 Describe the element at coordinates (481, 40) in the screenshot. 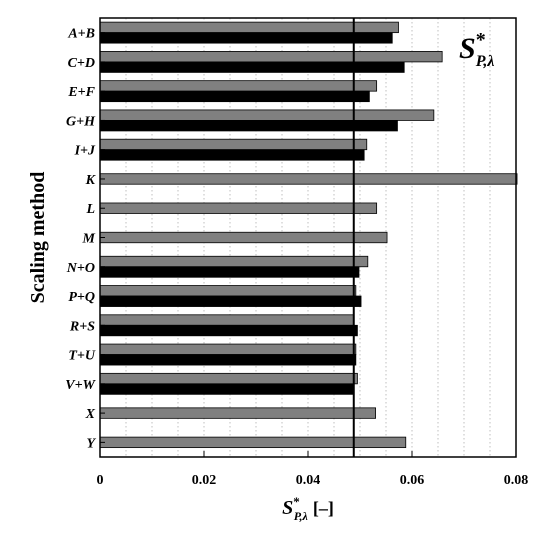

I see `annotation-sup: *` at that location.